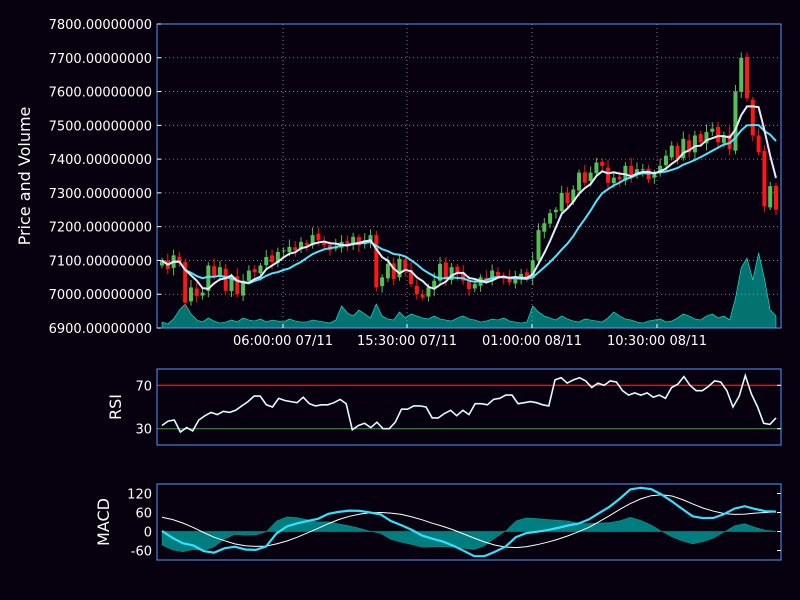 Image resolution: width=800 pixels, height=600 pixels. What do you see at coordinates (469, 534) in the screenshot?
I see `macd-histogram-fill` at bounding box center [469, 534].